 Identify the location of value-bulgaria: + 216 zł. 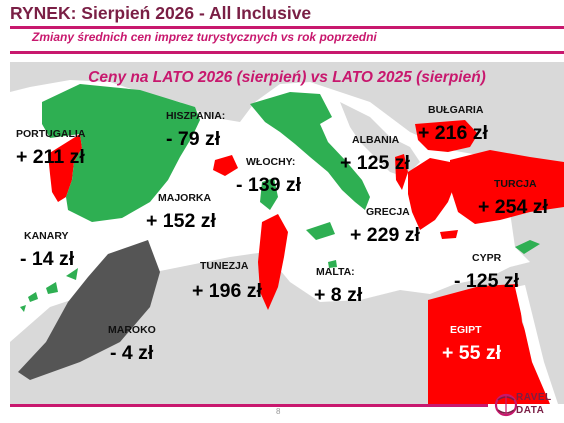
(453, 133).